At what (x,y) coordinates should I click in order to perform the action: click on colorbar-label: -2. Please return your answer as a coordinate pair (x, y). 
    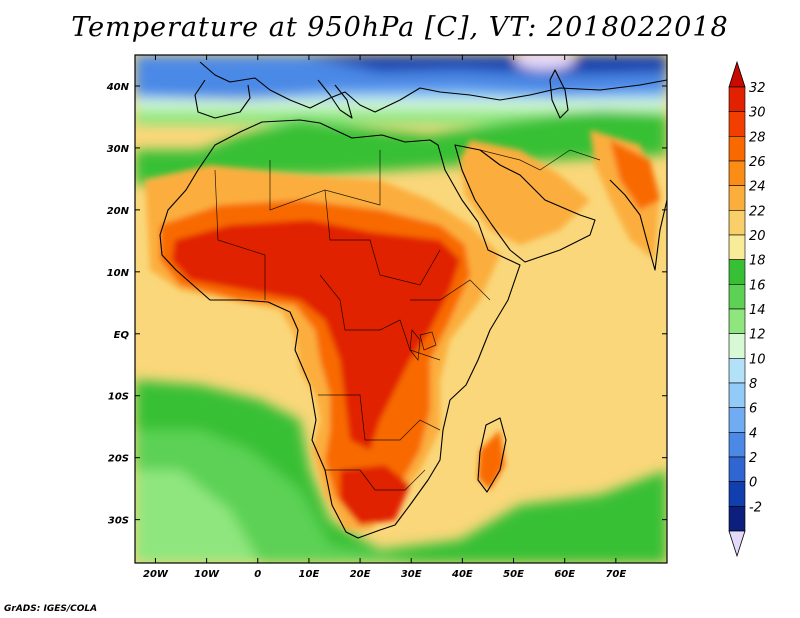
    Looking at the image, I should click on (755, 507).